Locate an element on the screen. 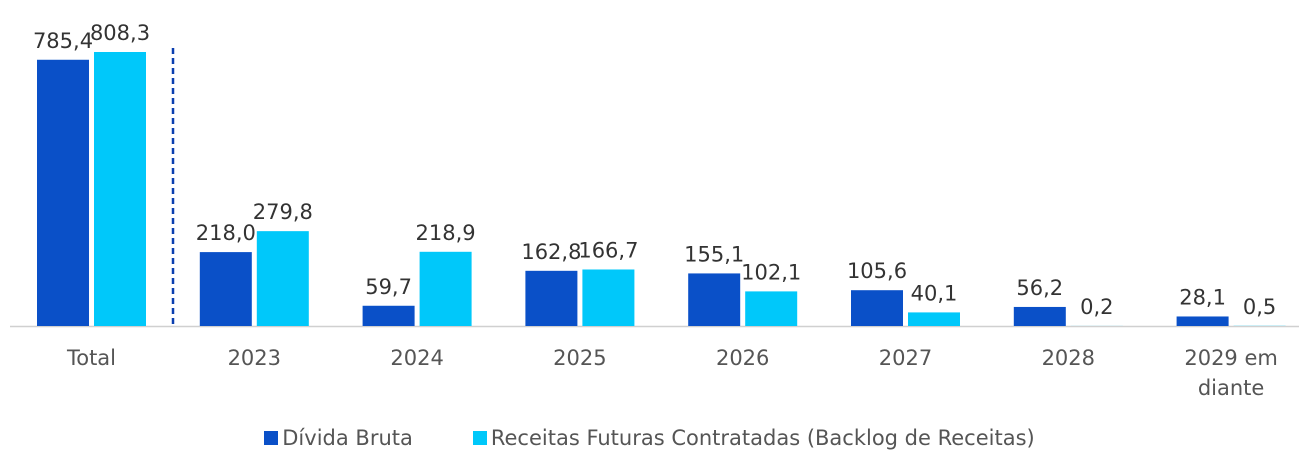 The width and height of the screenshot is (1299, 450). data-label: 808,3 is located at coordinates (120, 33).